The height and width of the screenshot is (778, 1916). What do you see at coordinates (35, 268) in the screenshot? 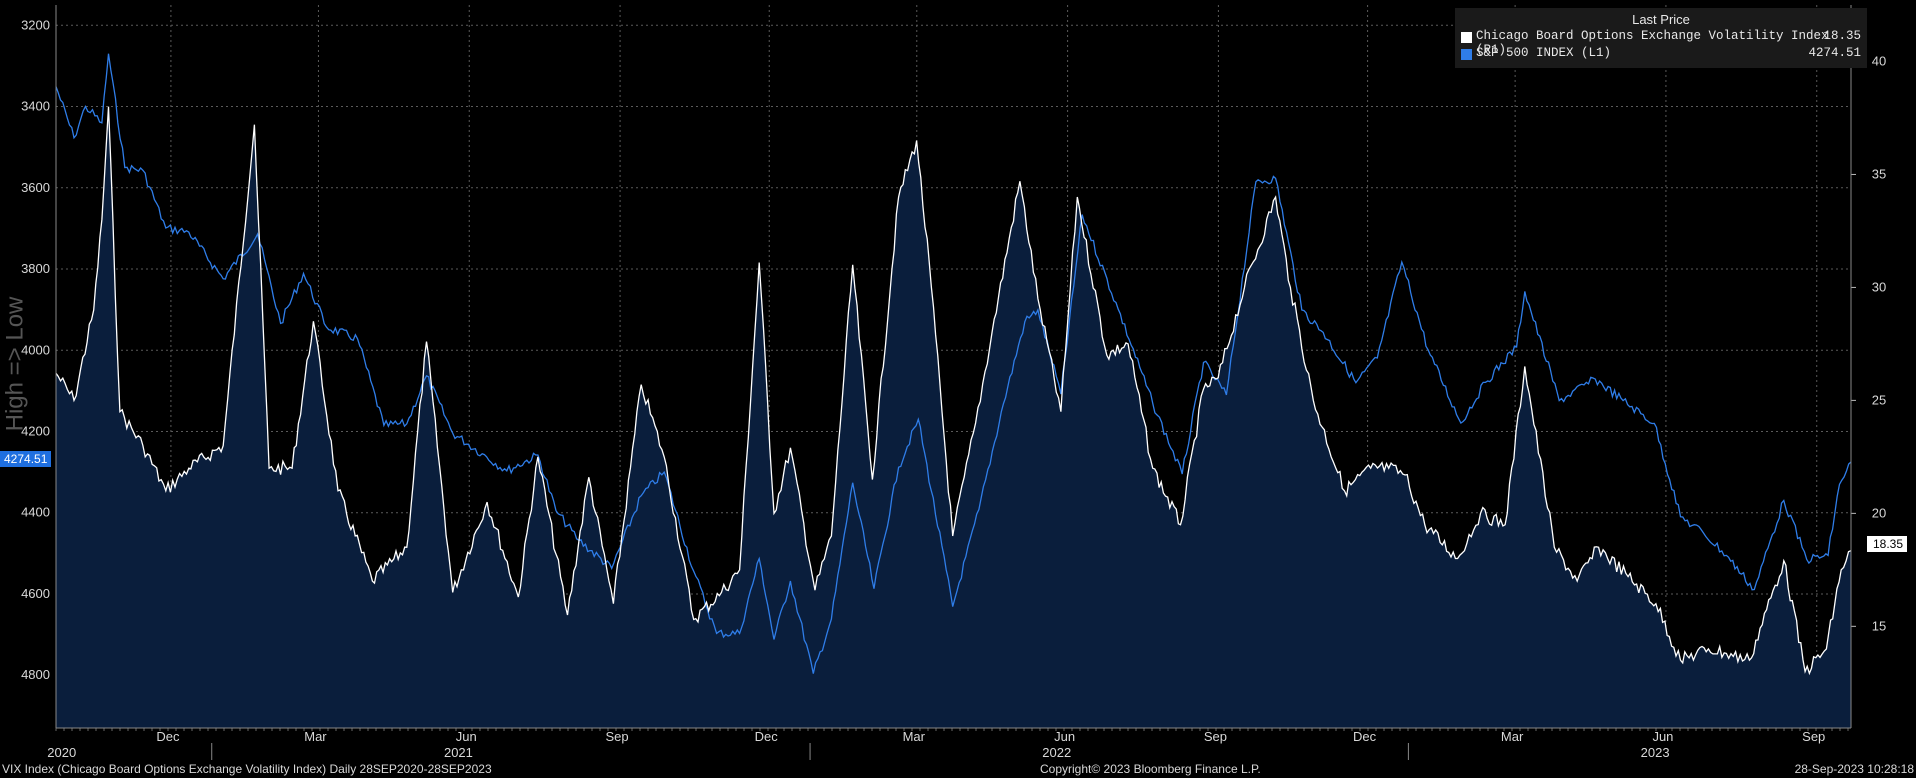
I see `left-tick-label: 3800` at bounding box center [35, 268].